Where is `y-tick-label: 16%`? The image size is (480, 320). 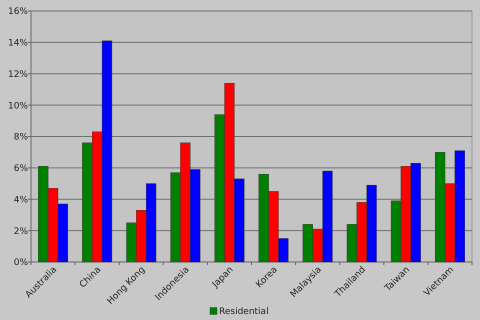
y-tick-label: 16% is located at coordinates (18, 12).